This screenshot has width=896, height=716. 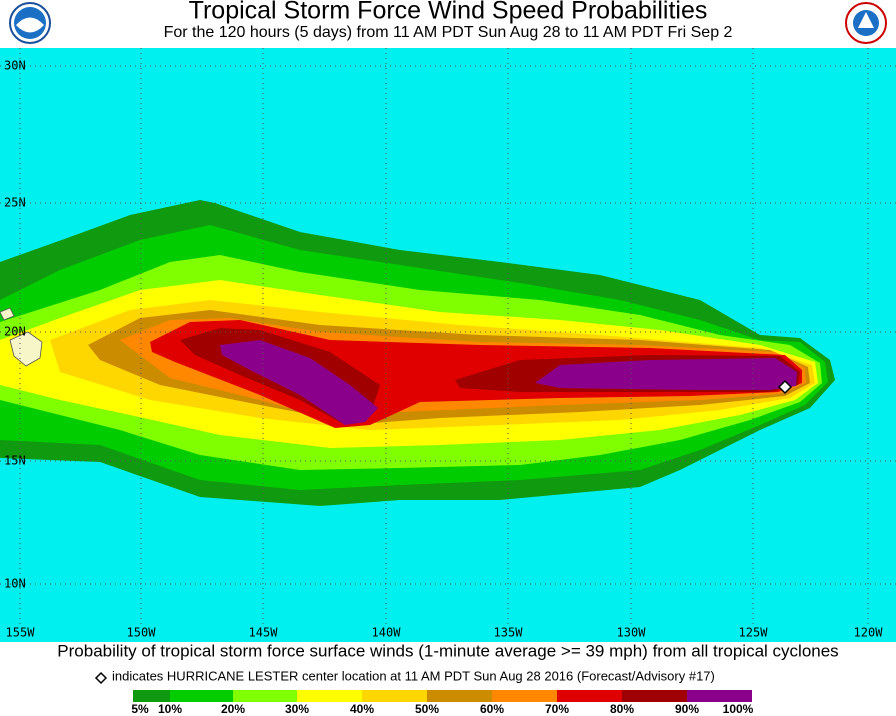 I want to click on lat-label: 30N, so click(x=15, y=66).